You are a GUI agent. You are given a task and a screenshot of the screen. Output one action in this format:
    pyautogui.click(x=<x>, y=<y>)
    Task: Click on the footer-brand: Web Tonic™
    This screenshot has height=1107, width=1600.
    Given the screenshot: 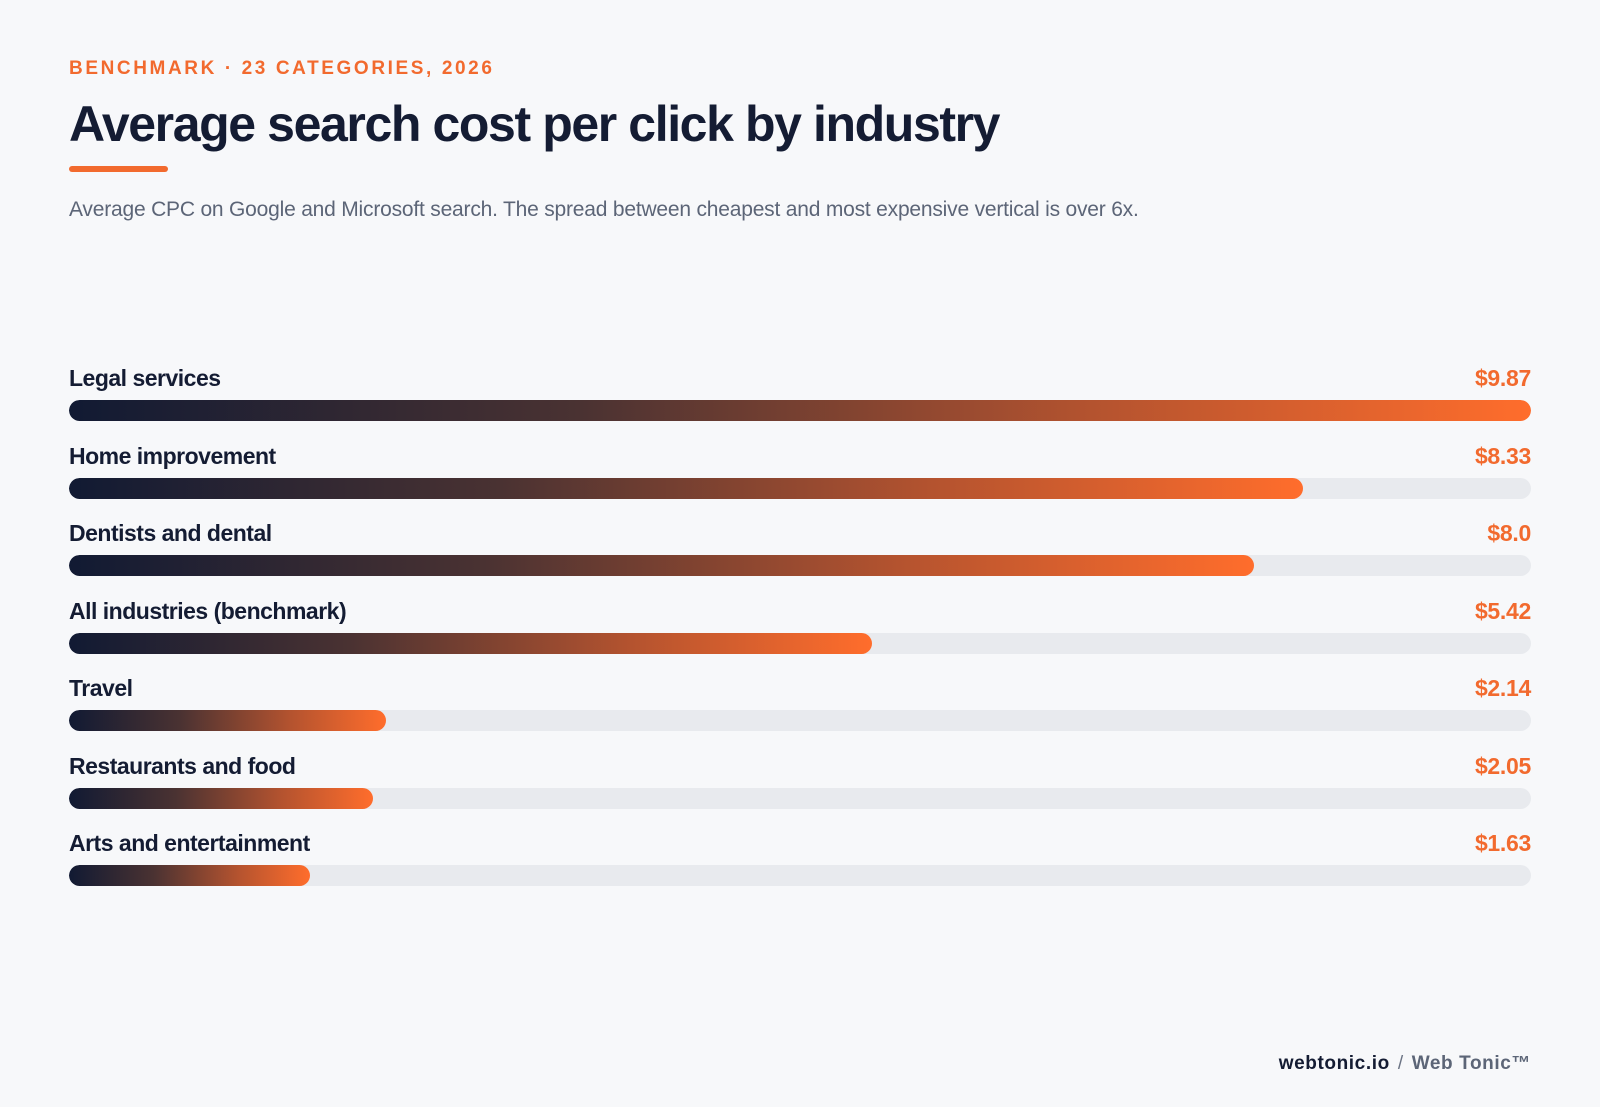 What is the action you would take?
    pyautogui.click(x=1471, y=1063)
    